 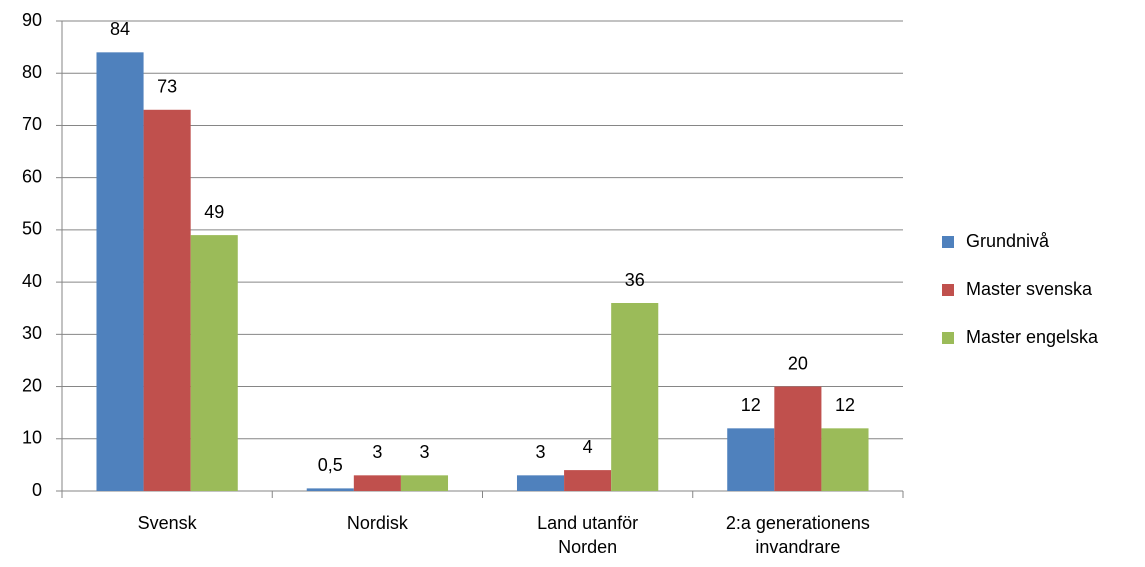 What do you see at coordinates (32, 124) in the screenshot?
I see `y-tick-label: 70` at bounding box center [32, 124].